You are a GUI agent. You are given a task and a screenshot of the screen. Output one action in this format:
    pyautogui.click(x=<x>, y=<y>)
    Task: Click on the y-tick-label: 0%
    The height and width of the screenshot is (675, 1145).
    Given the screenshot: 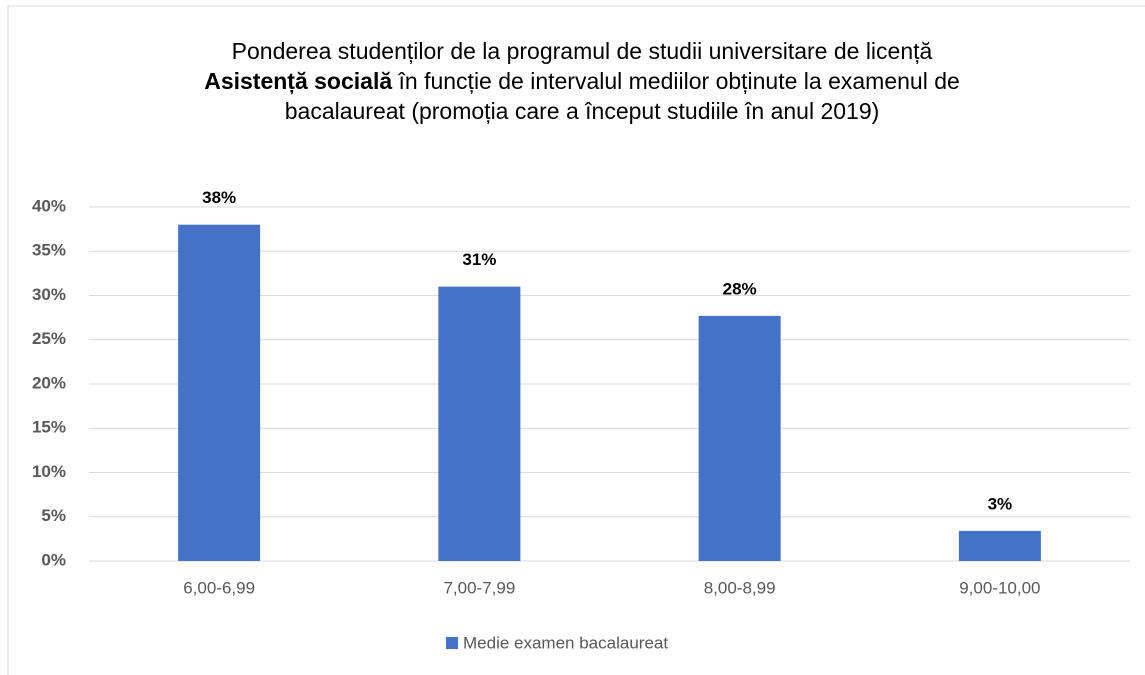 What is the action you would take?
    pyautogui.click(x=53, y=559)
    